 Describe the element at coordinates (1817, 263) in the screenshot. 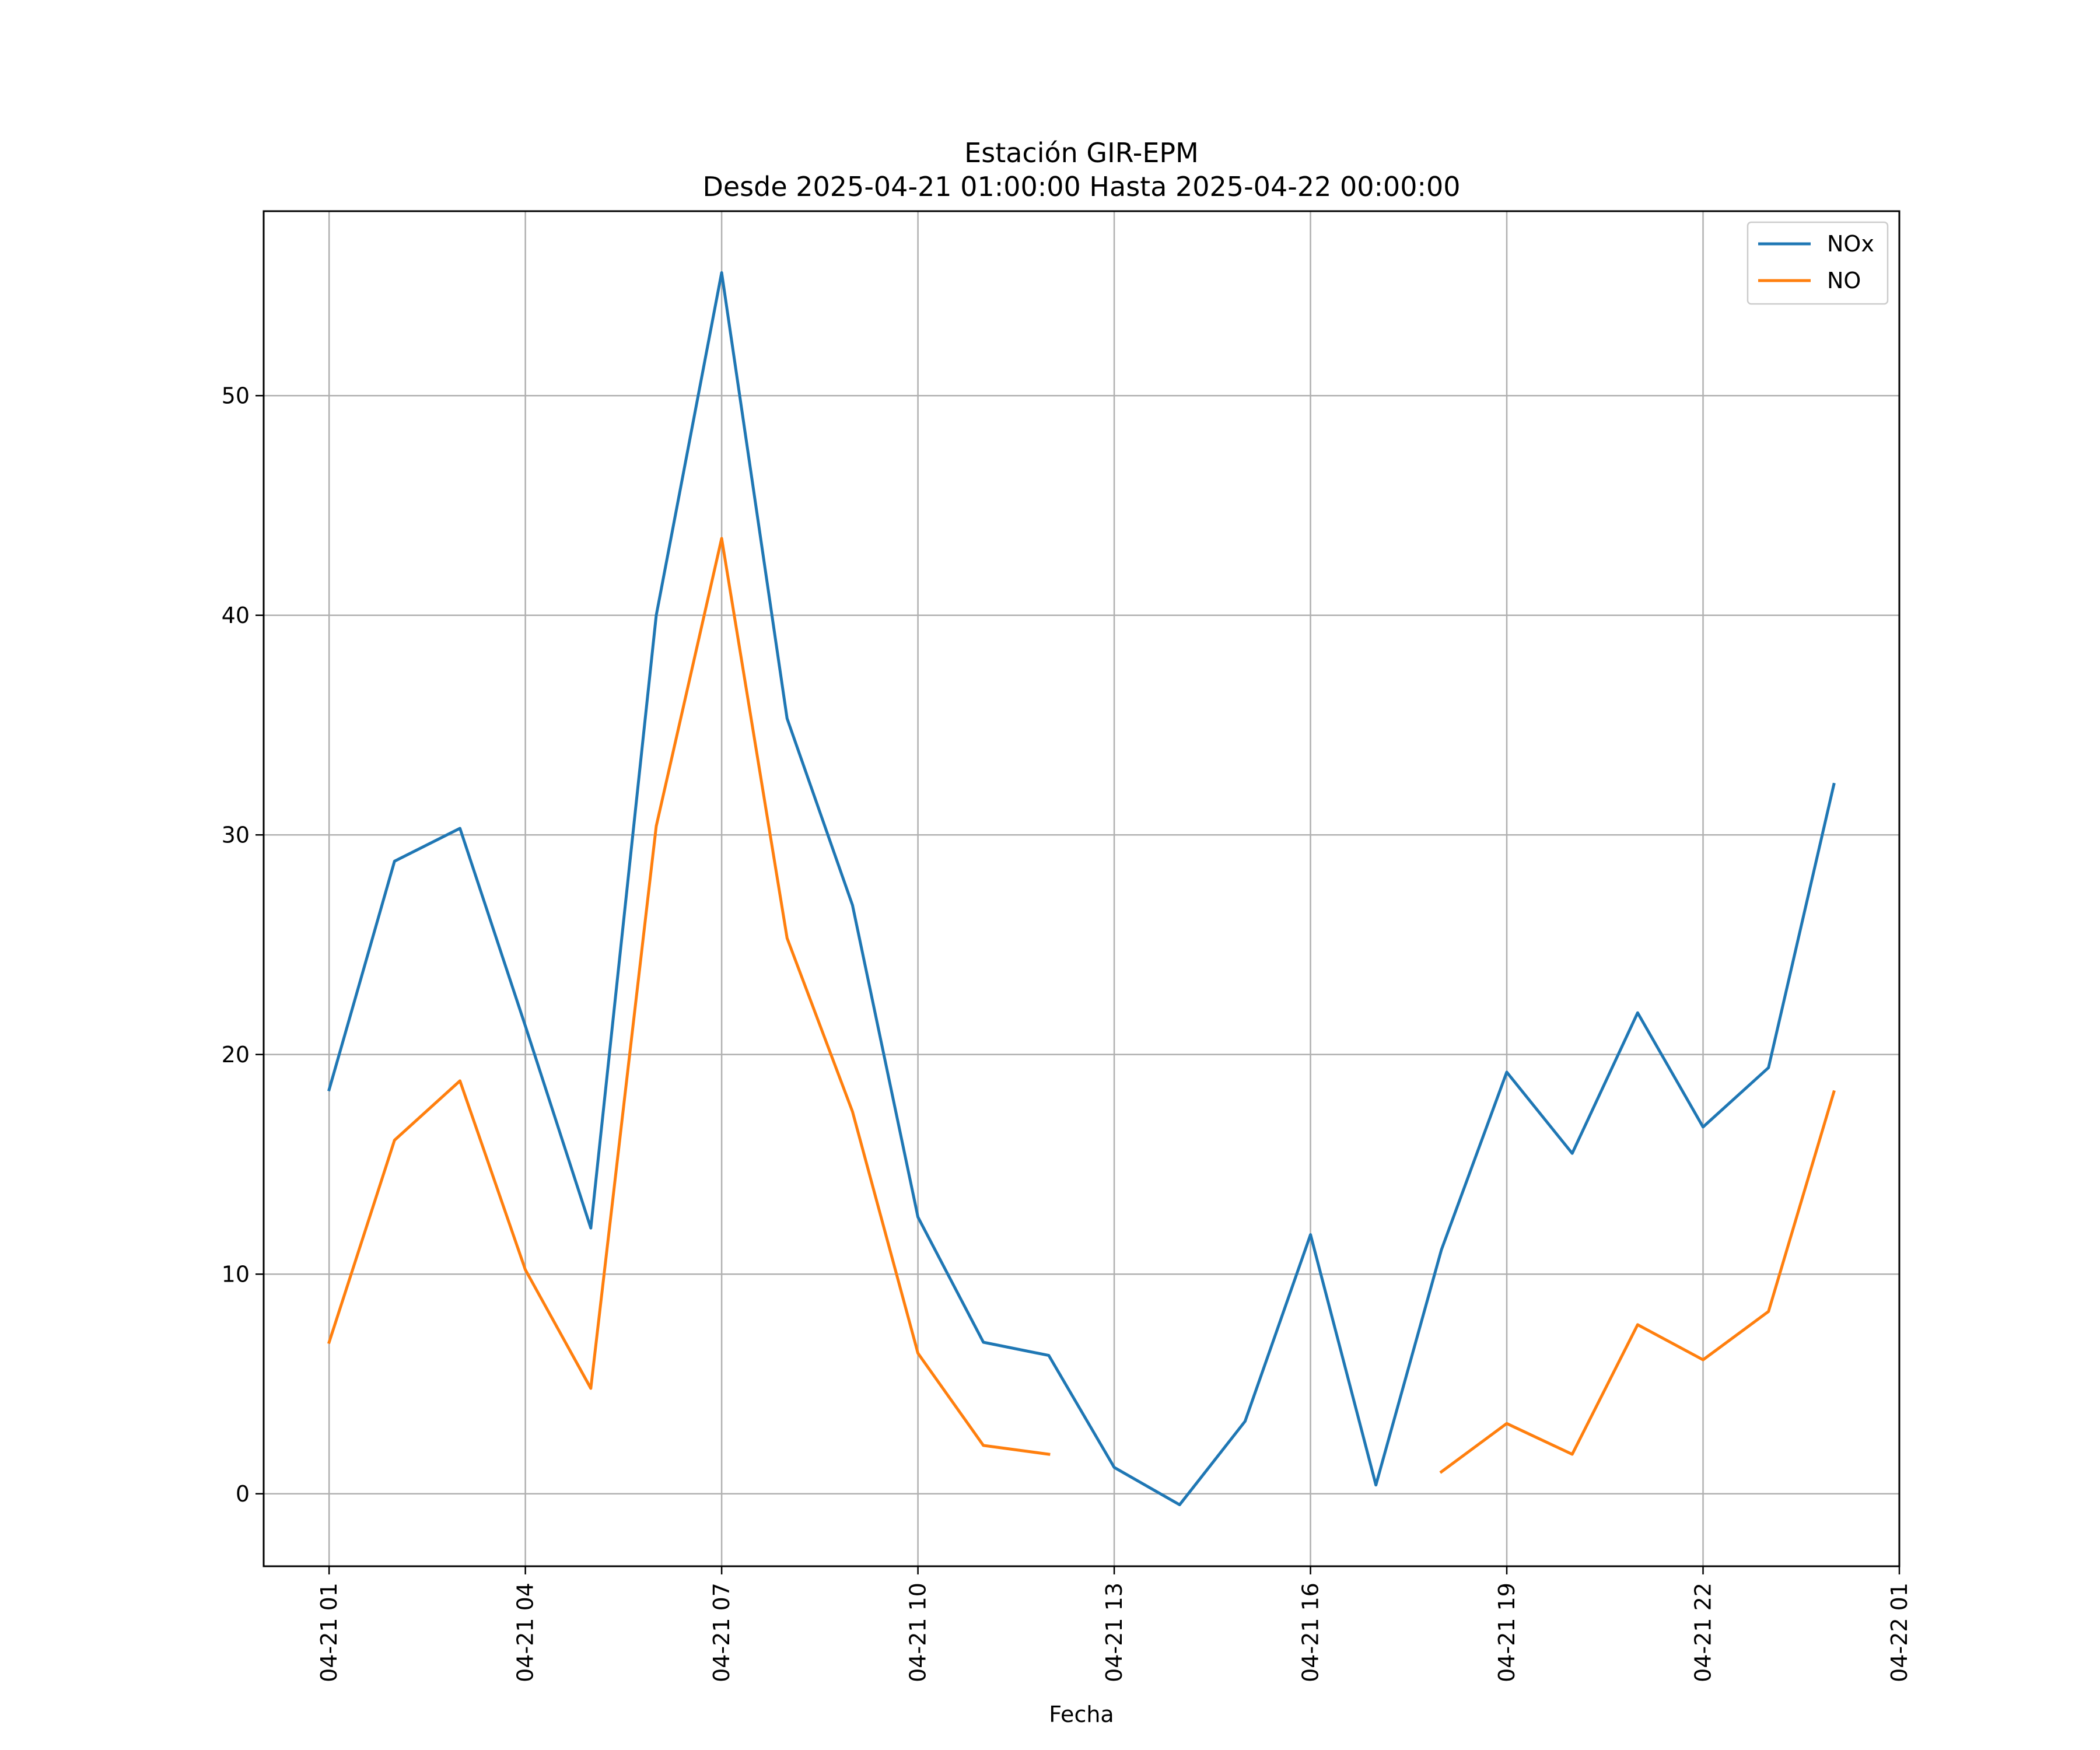

I see `legend: NOx NO` at that location.